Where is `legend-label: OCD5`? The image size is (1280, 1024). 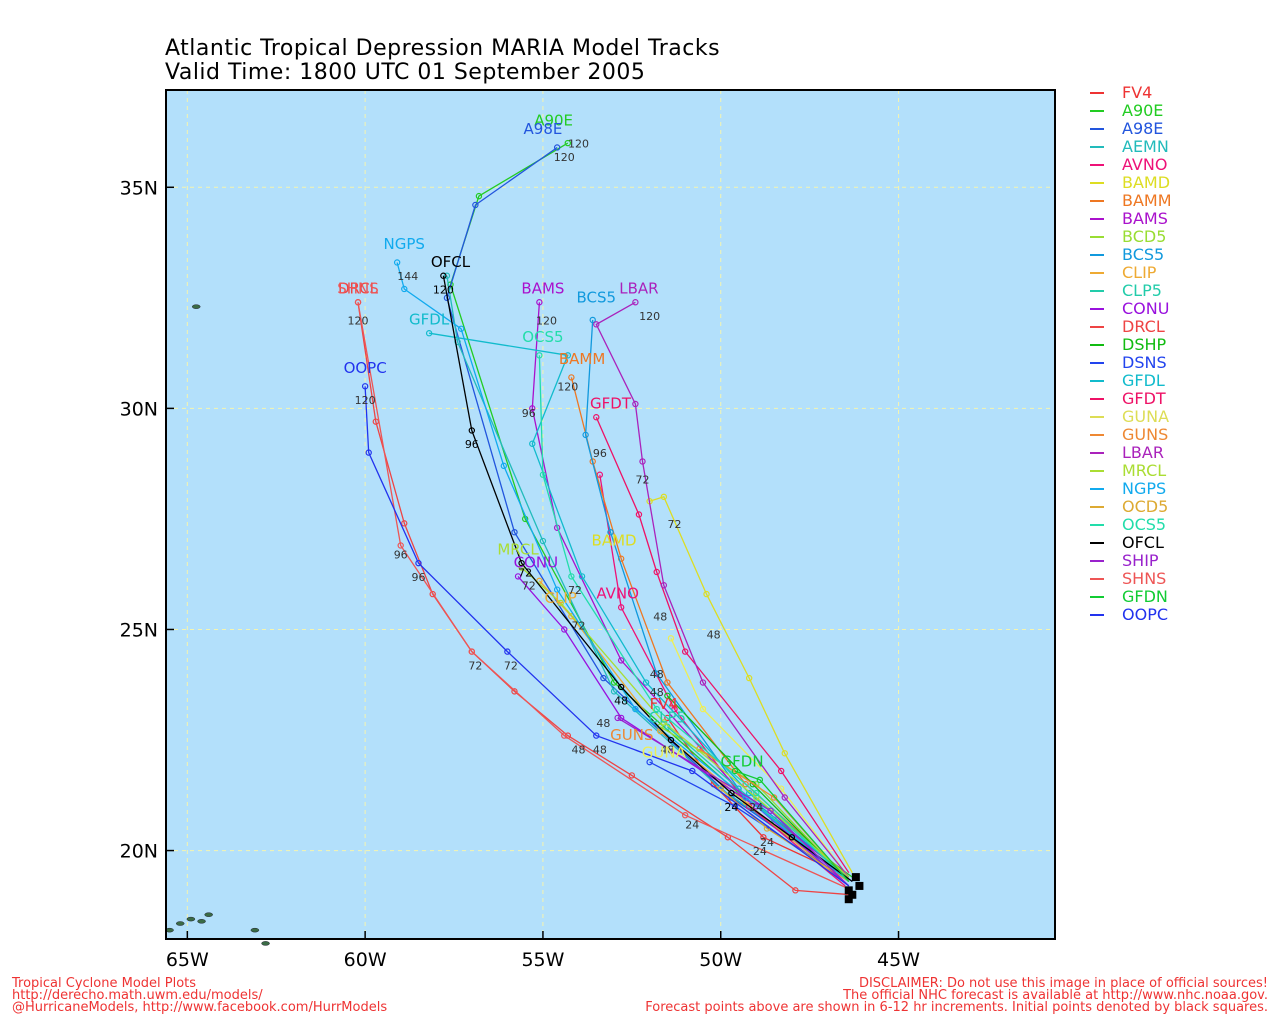 legend-label: OCD5 is located at coordinates (1145, 506).